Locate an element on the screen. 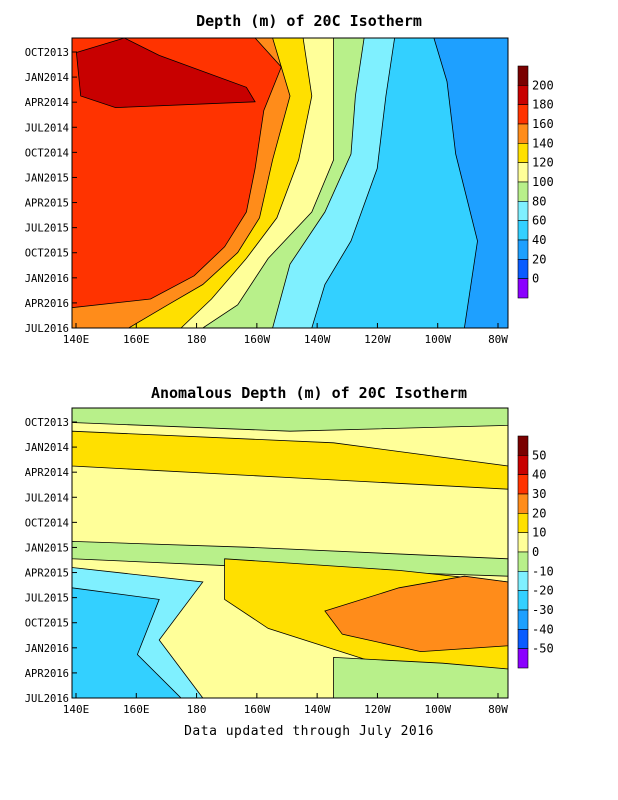 Image resolution: width=618 pixels, height=800 pixels. colorbar-label: -20 is located at coordinates (543, 591).